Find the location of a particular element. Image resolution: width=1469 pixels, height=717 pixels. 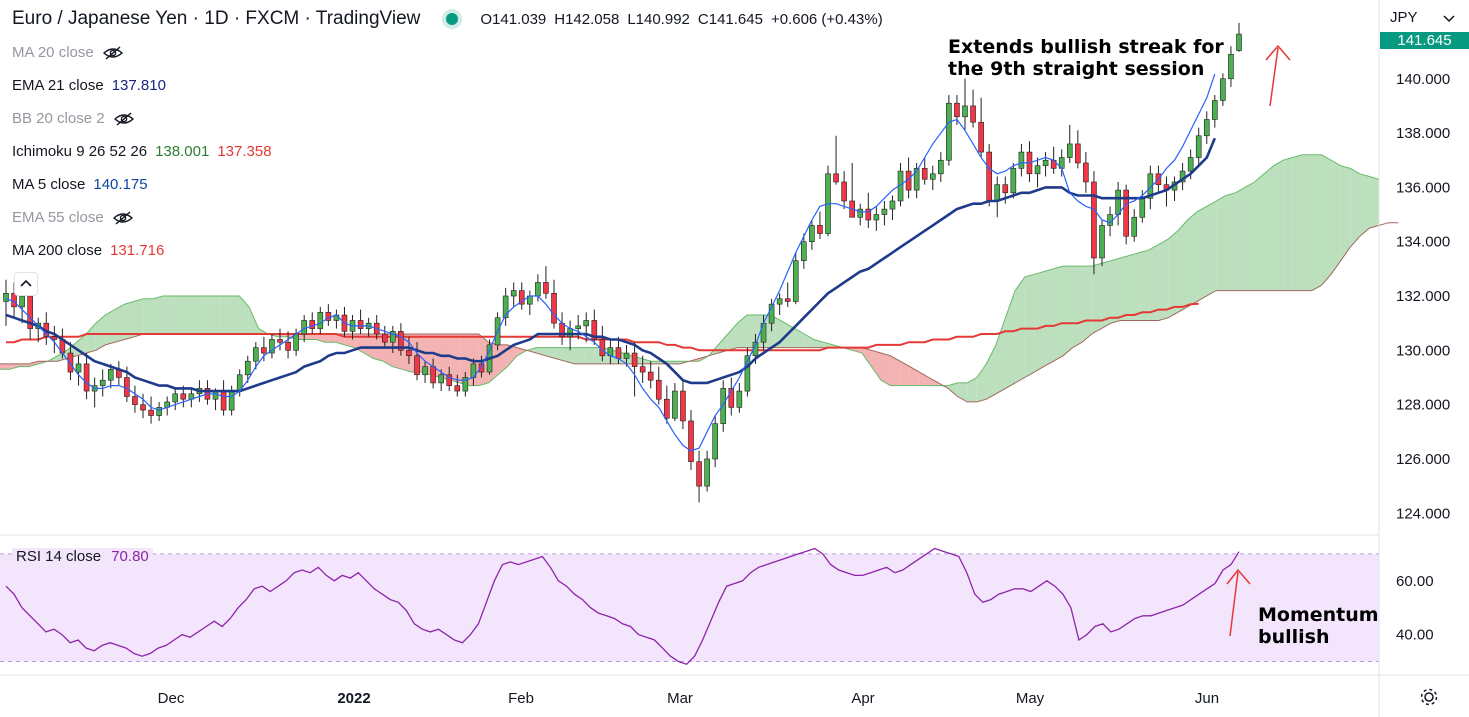

collapse-legend-button is located at coordinates (26, 284).